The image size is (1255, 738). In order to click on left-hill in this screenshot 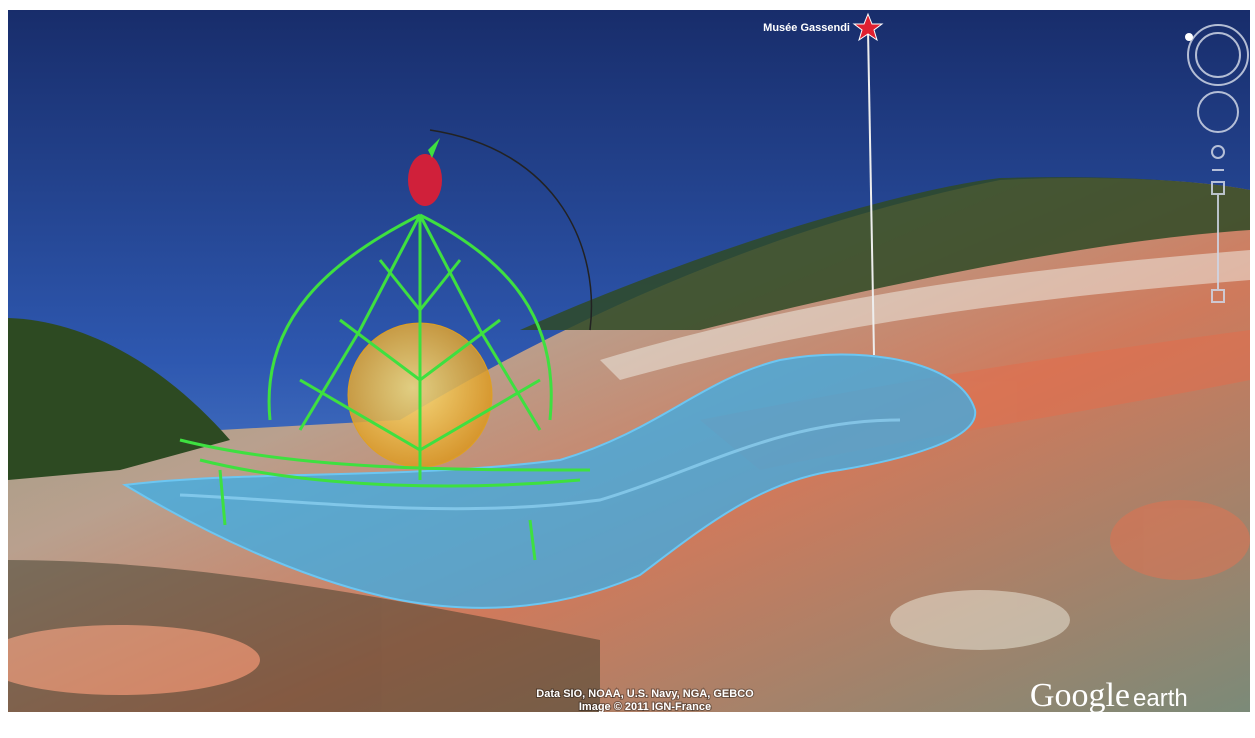, I will do `click(119, 399)`.